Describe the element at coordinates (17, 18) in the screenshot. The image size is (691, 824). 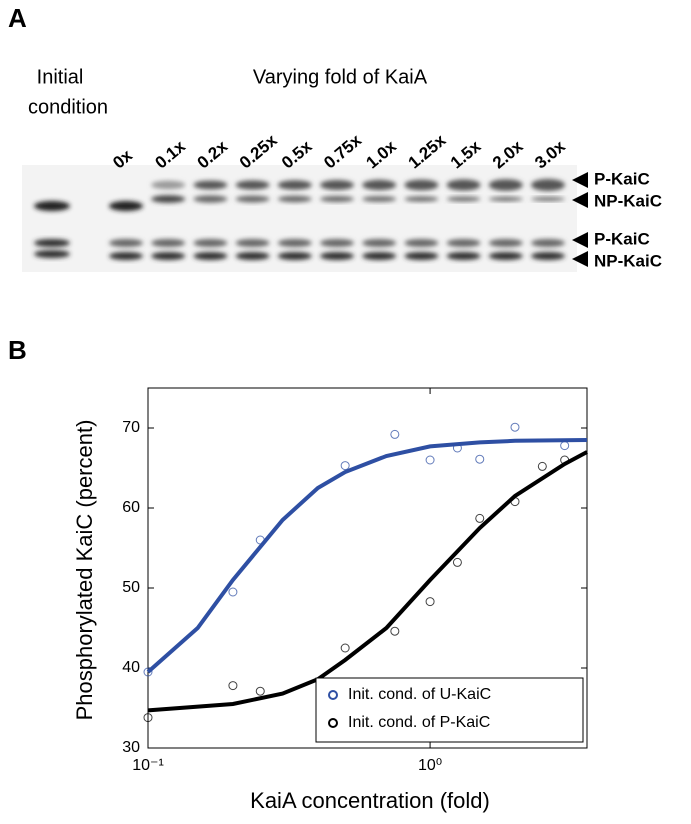
I see `panel-label: A` at that location.